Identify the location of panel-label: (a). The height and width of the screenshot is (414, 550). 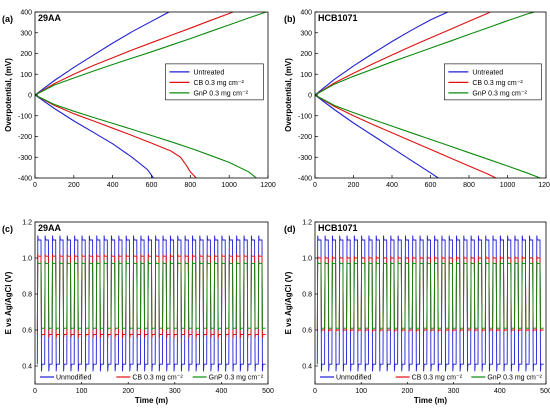
(7, 19).